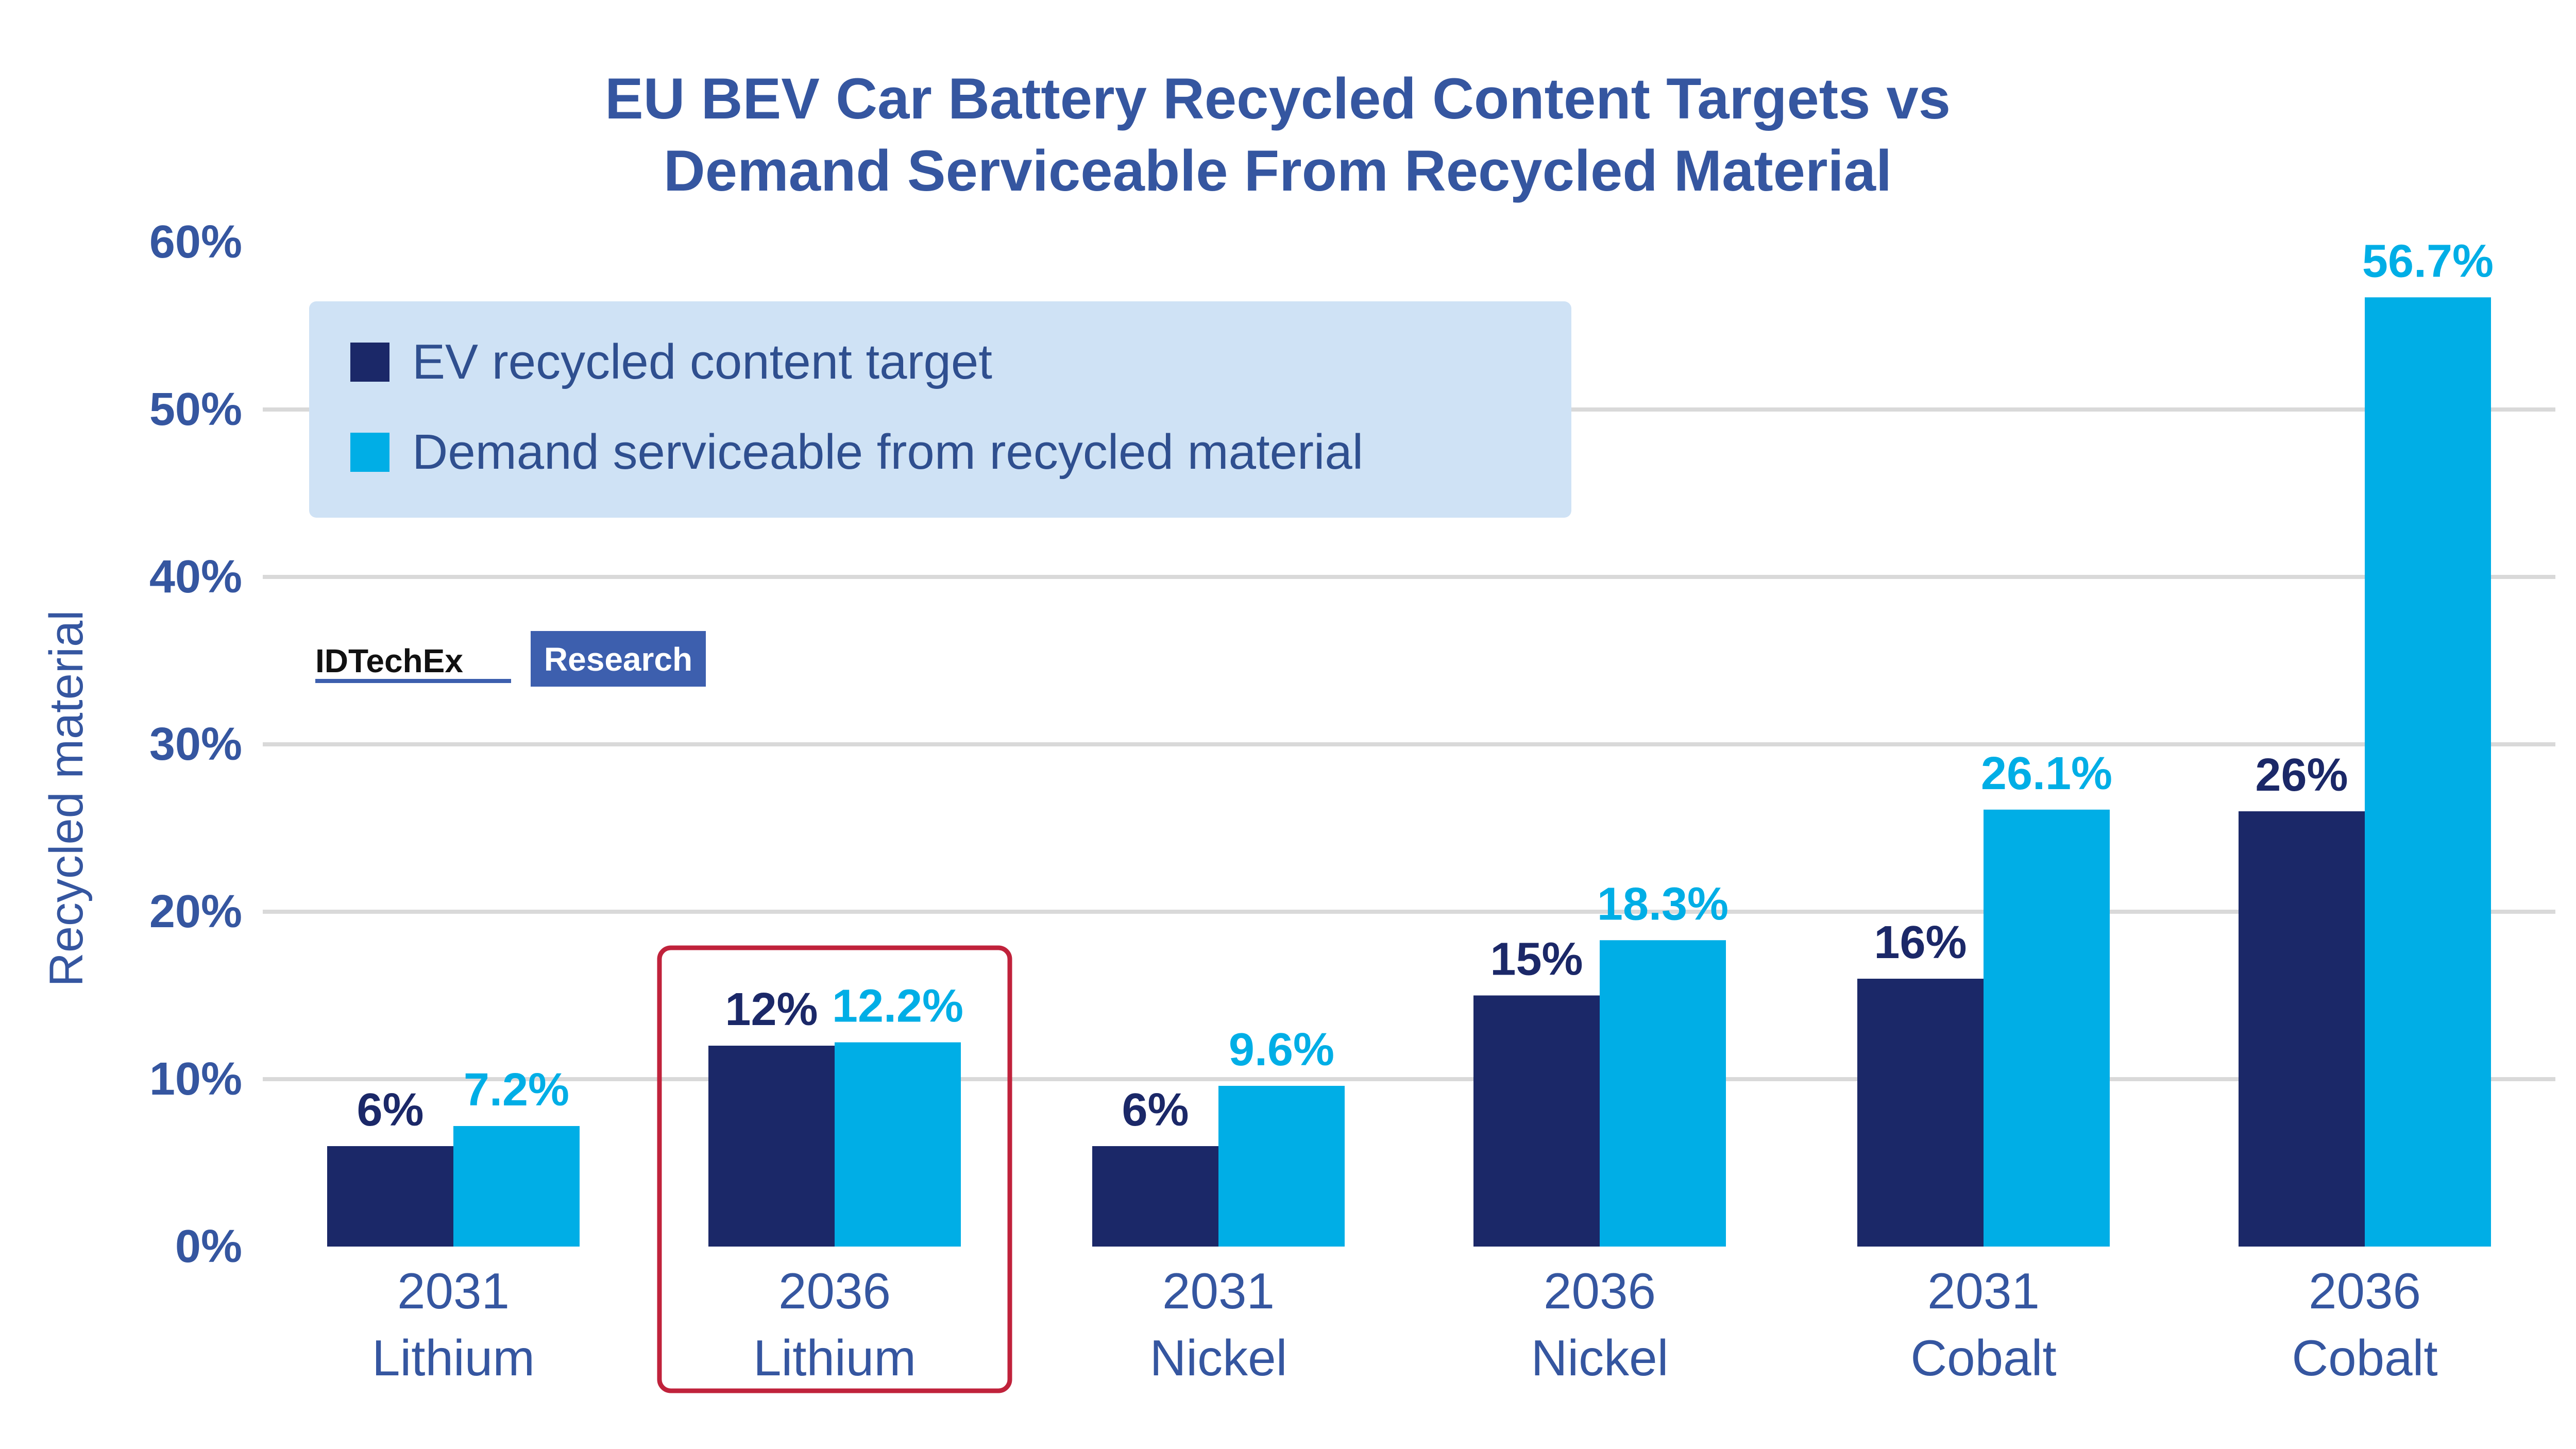 This screenshot has width=2576, height=1449. Describe the element at coordinates (195, 912) in the screenshot. I see `y-tick-label: 20%` at that location.